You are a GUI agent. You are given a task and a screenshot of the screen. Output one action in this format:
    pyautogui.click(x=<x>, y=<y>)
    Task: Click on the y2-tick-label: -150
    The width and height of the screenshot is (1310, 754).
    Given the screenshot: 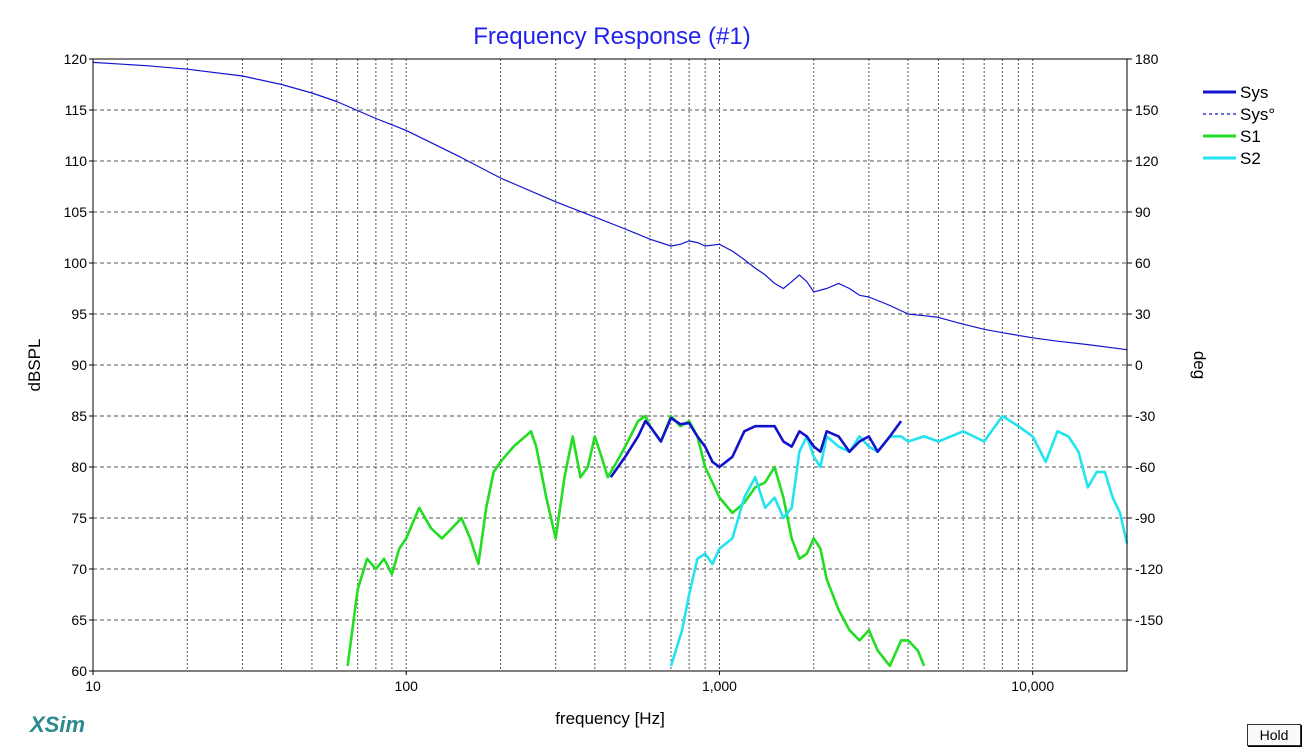 What is the action you would take?
    pyautogui.click(x=1149, y=620)
    